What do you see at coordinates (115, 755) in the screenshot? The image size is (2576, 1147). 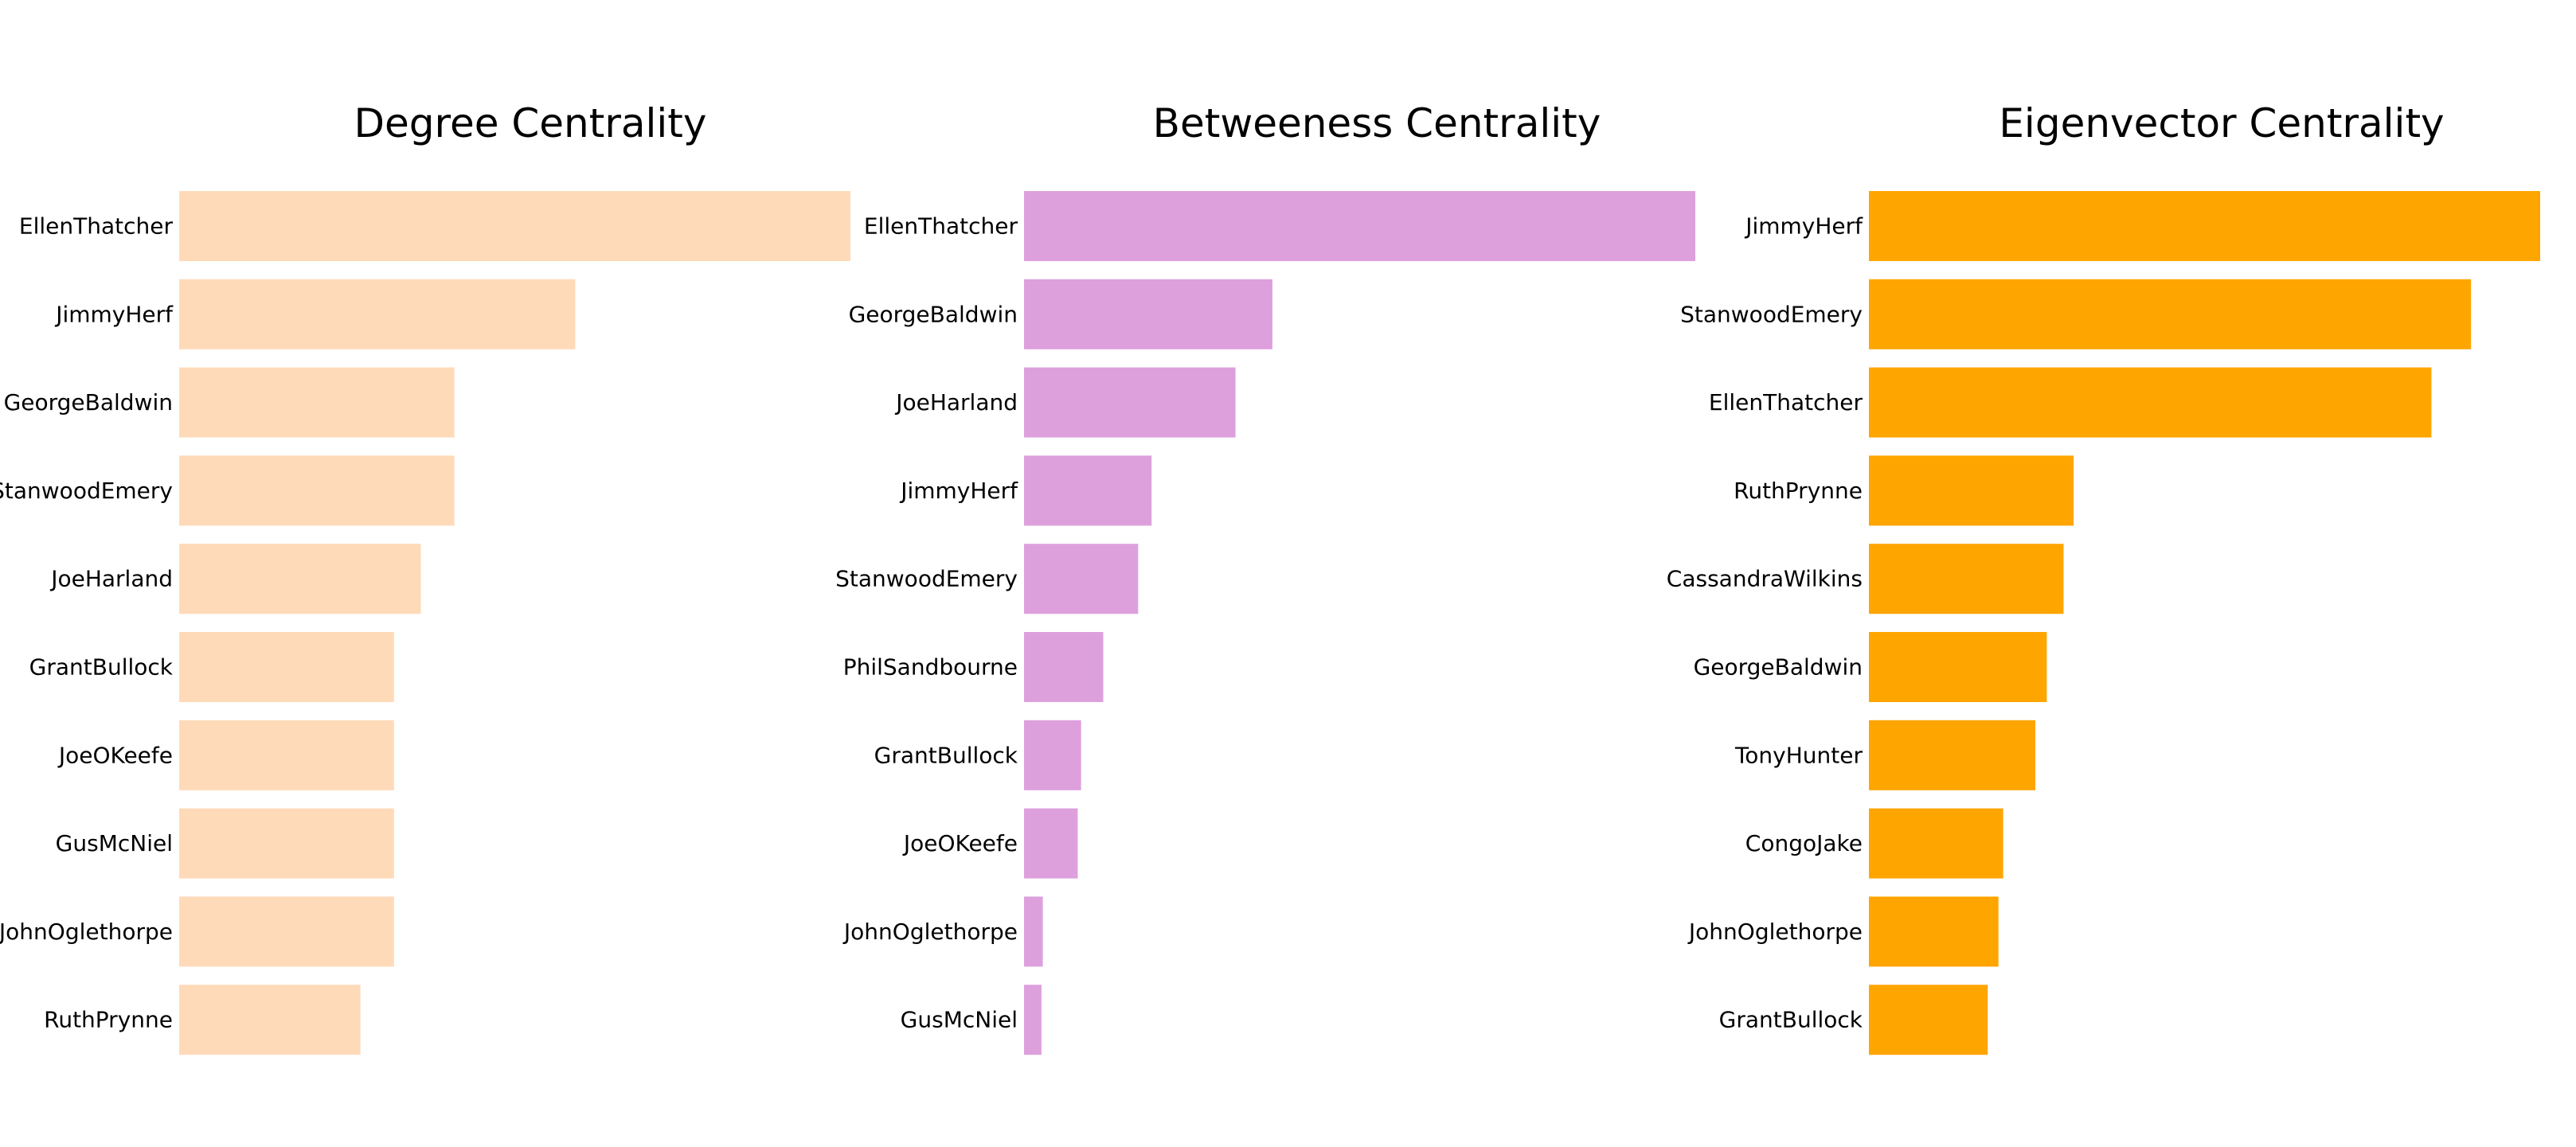 I see `degree-centrality-tick-label: JoeOKeefe` at bounding box center [115, 755].